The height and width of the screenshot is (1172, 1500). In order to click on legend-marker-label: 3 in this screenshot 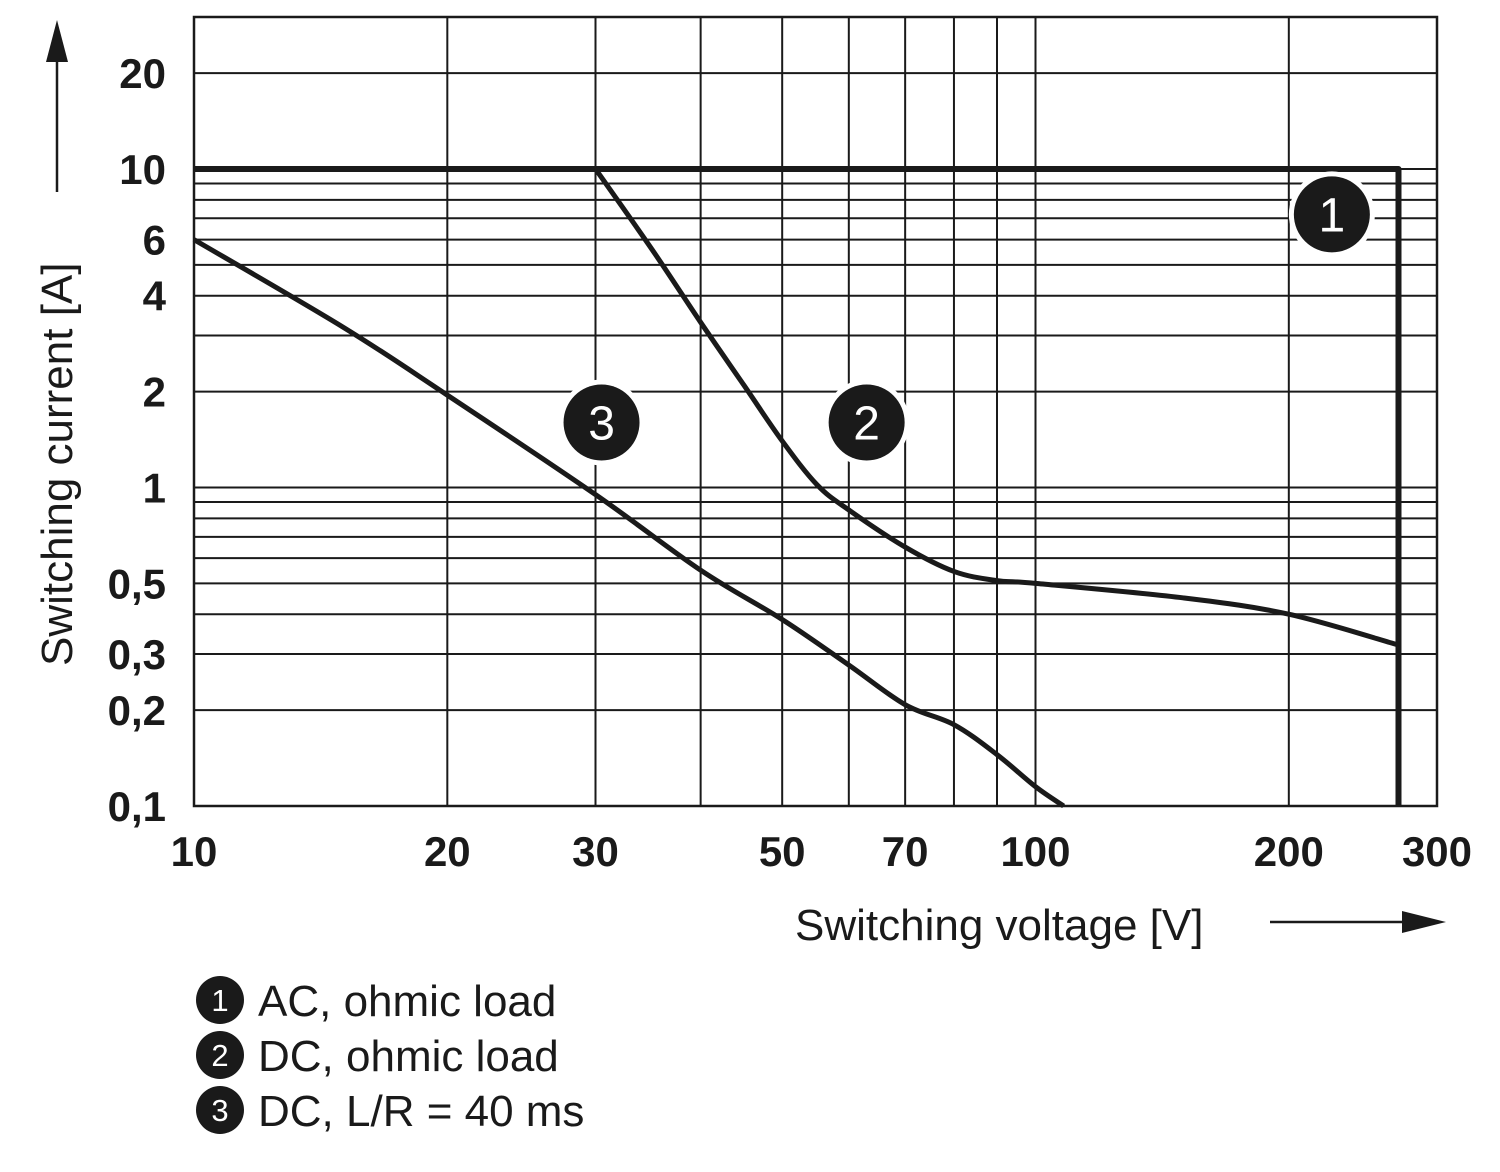, I will do `click(219, 1110)`.